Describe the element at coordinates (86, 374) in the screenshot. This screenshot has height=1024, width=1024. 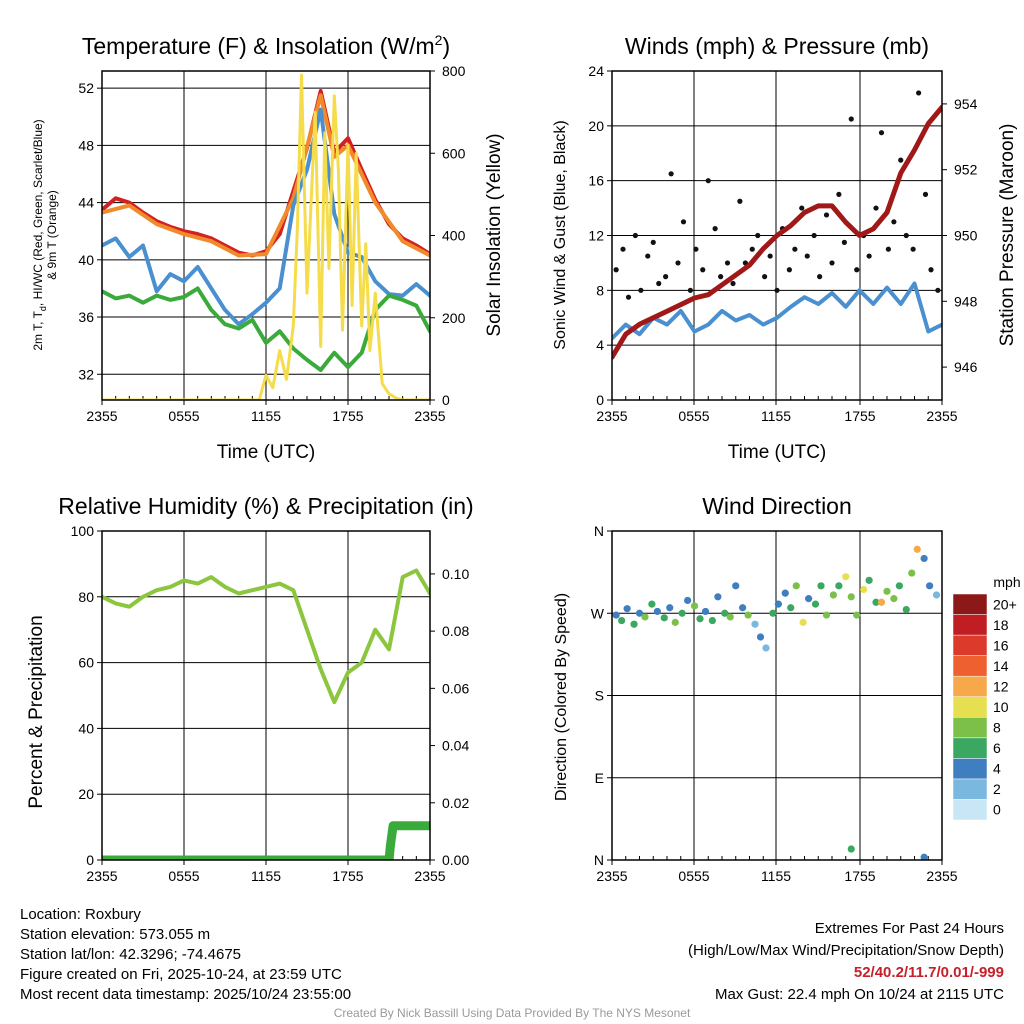
I see `y-tick-label: 32` at that location.